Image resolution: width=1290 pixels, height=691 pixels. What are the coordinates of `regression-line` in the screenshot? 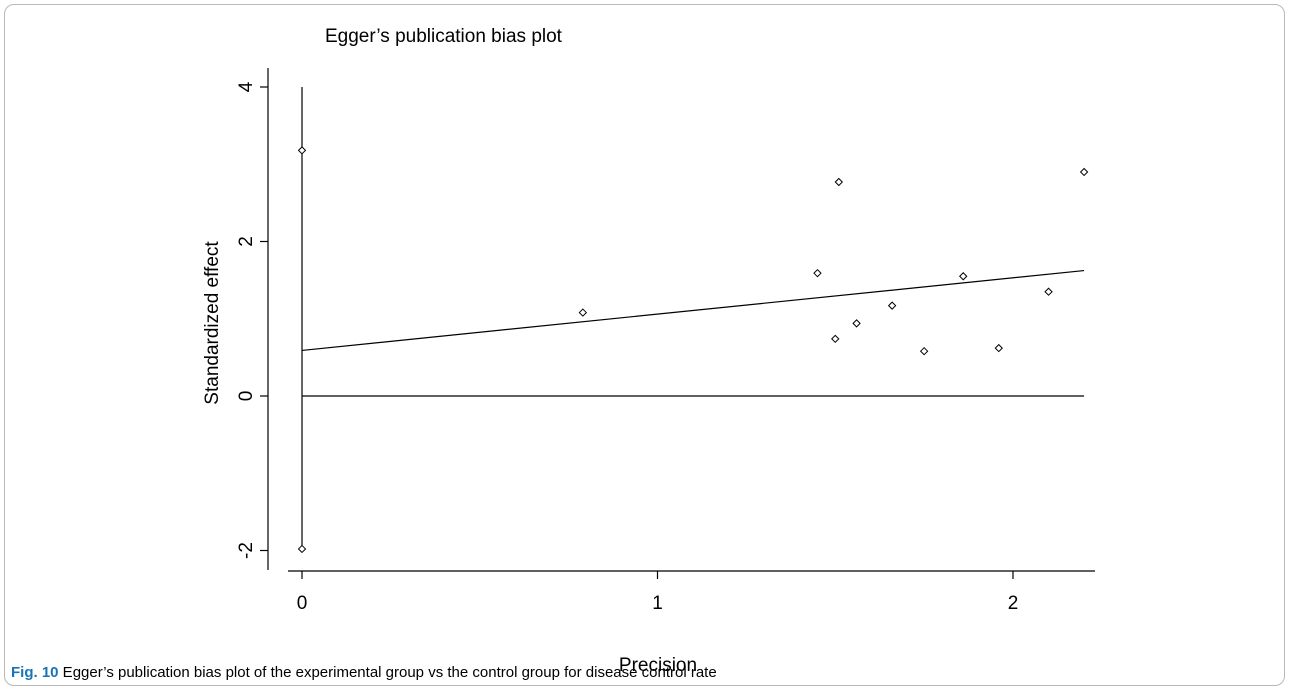 It's located at (693, 310).